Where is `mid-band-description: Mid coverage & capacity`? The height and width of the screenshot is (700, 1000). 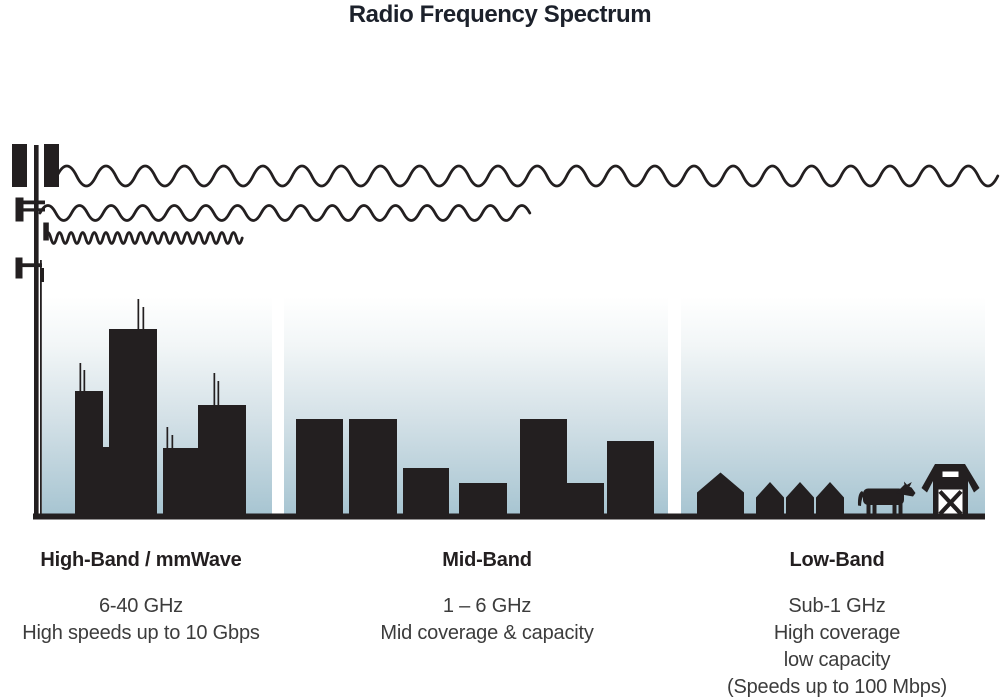 mid-band-description: Mid coverage & capacity is located at coordinates (487, 633).